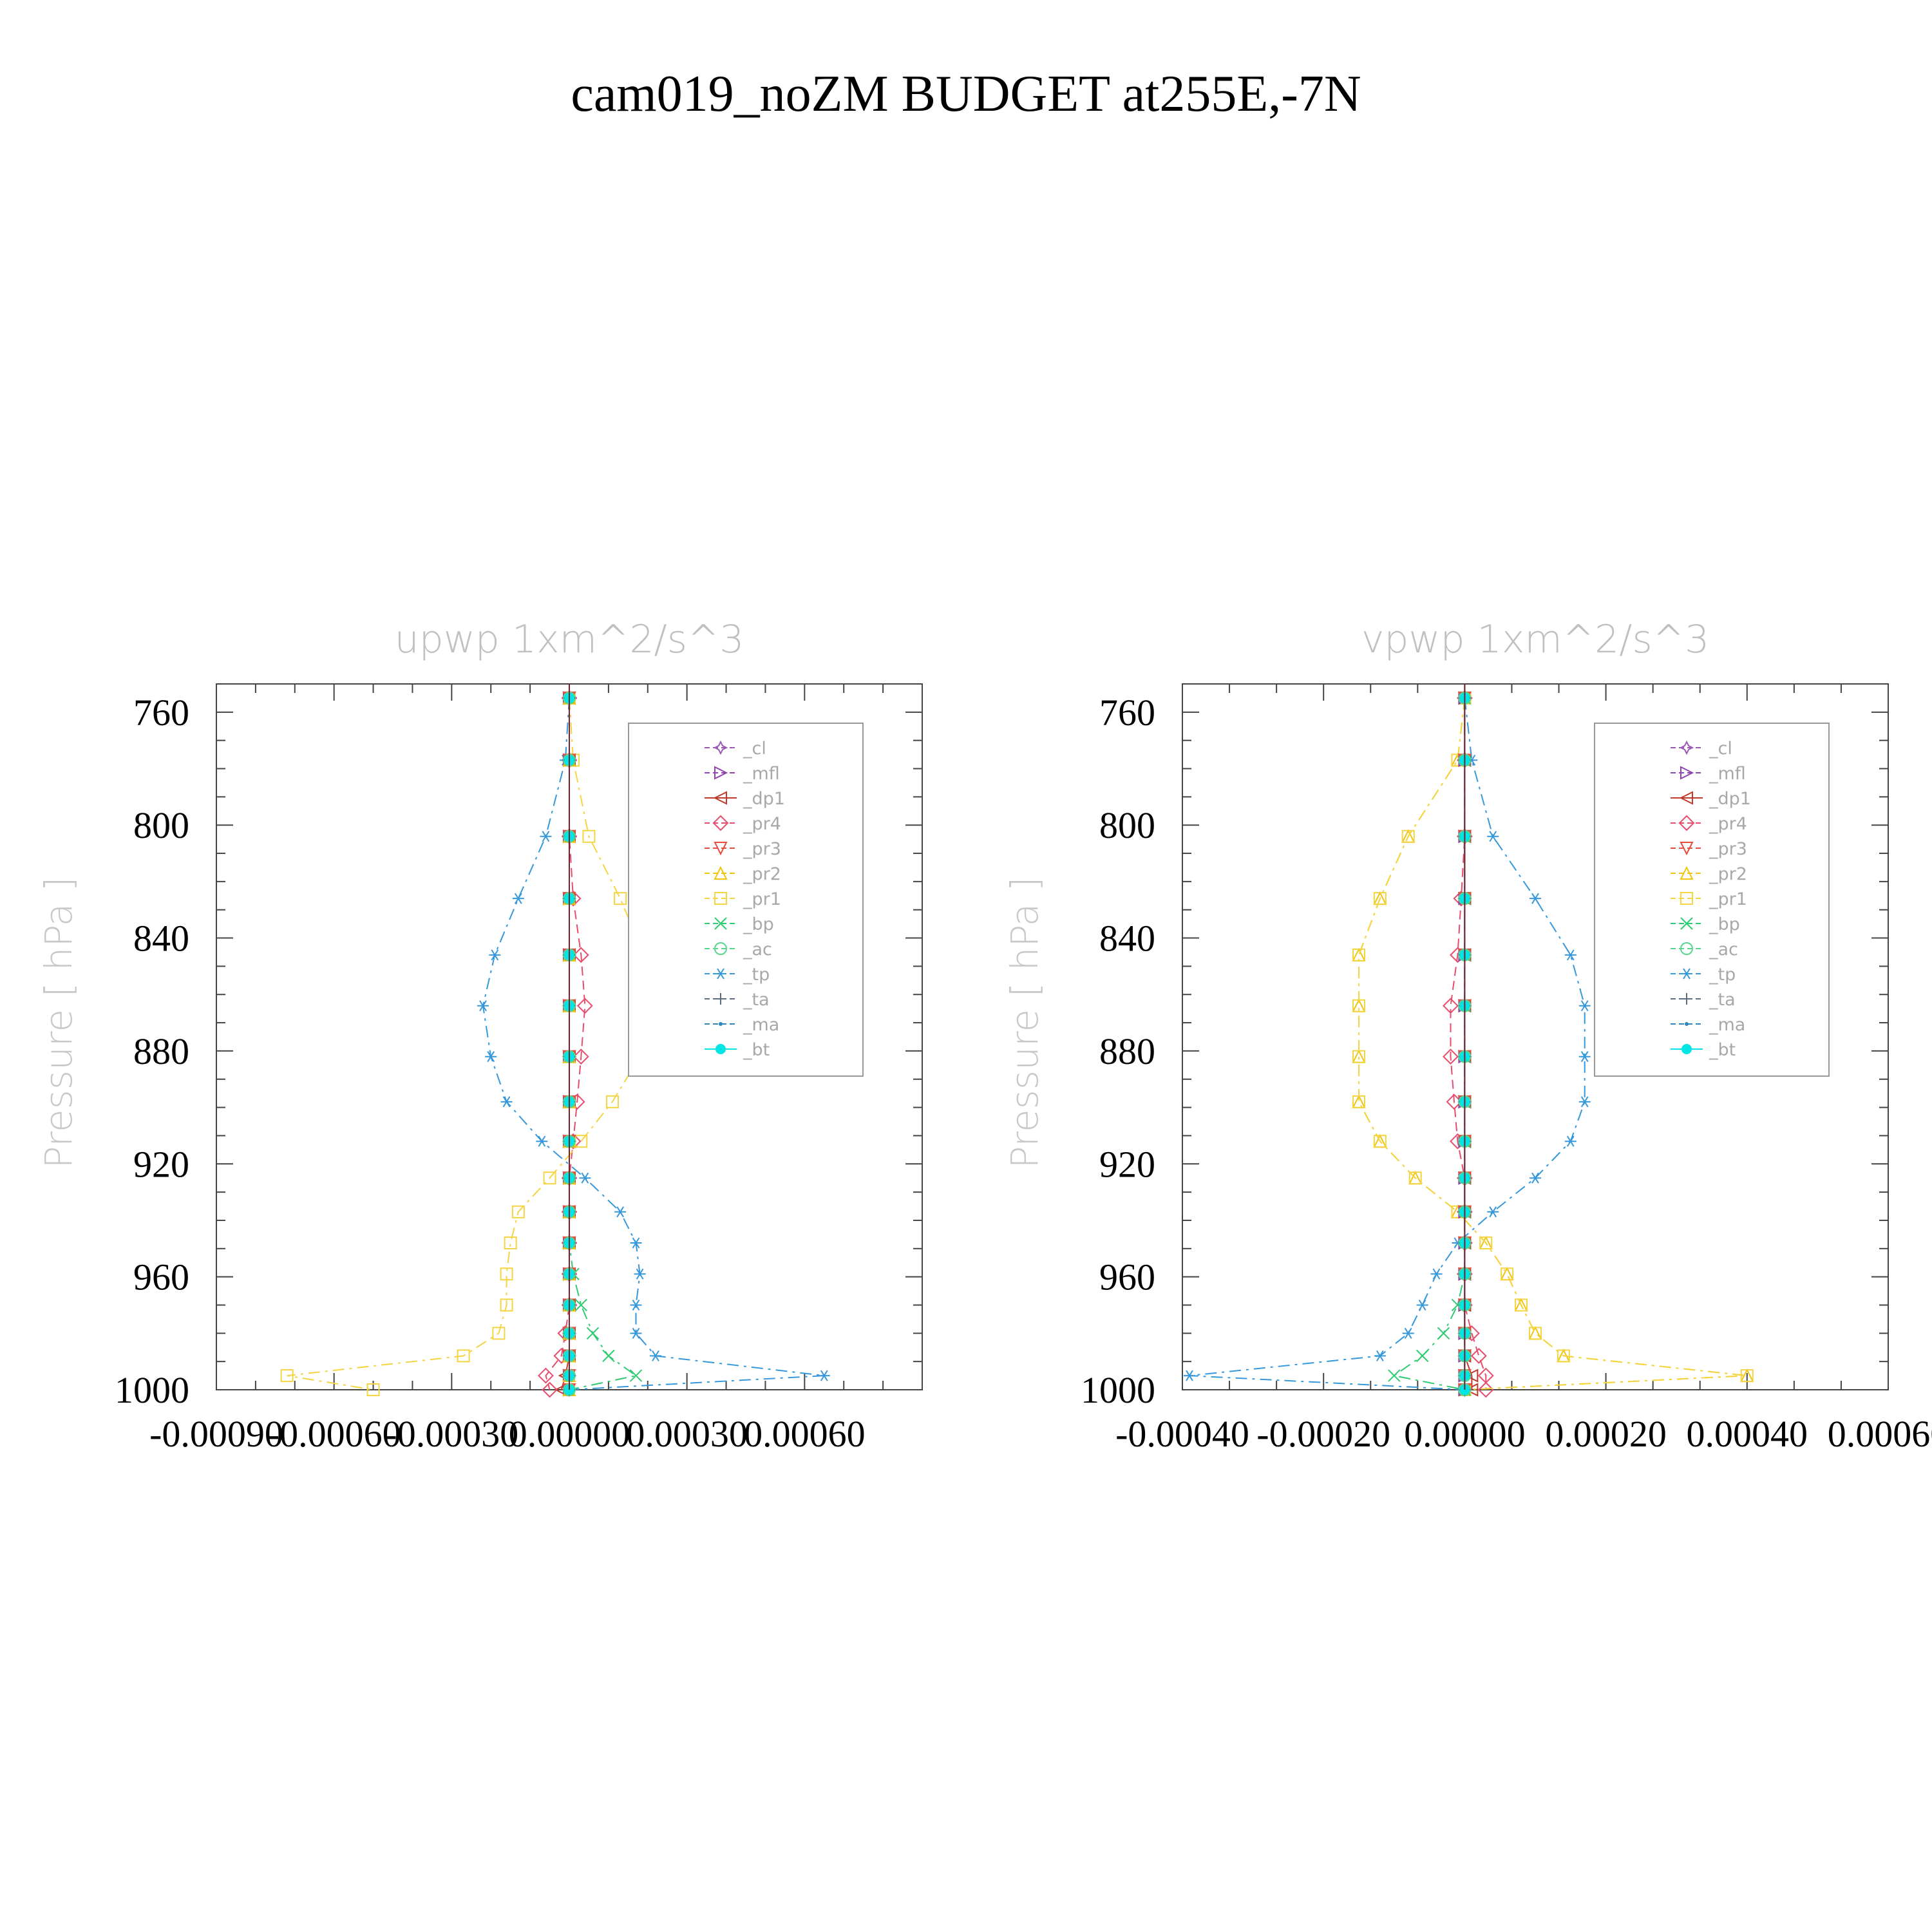 Image resolution: width=1932 pixels, height=1932 pixels. I want to click on x-tick-label: -0.00040, so click(1182, 1434).